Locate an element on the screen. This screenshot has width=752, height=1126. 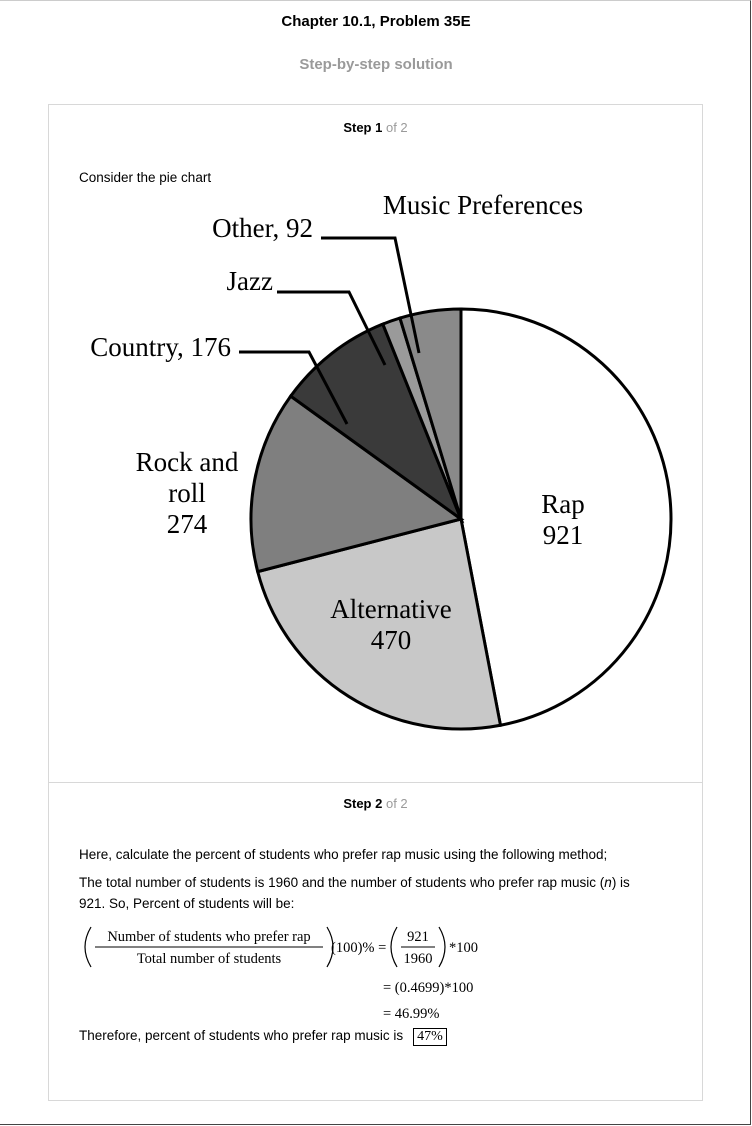
paren-right is located at coordinates (330, 947).